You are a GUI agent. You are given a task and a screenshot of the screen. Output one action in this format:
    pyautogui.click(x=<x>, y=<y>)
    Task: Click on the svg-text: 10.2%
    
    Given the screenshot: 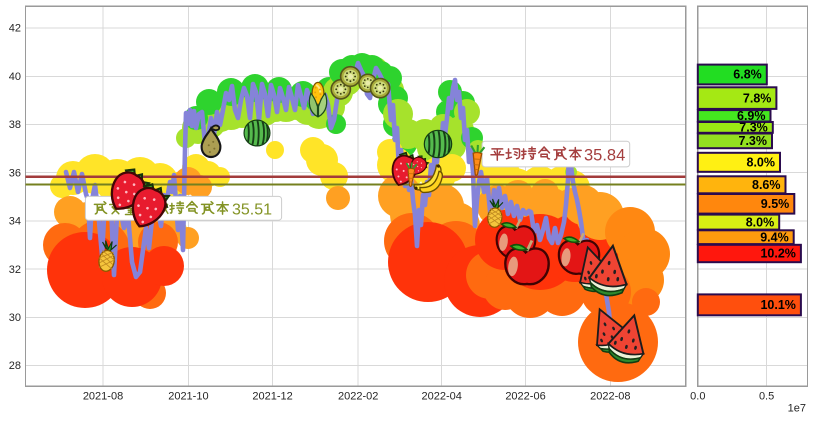 What is the action you would take?
    pyautogui.click(x=777, y=254)
    